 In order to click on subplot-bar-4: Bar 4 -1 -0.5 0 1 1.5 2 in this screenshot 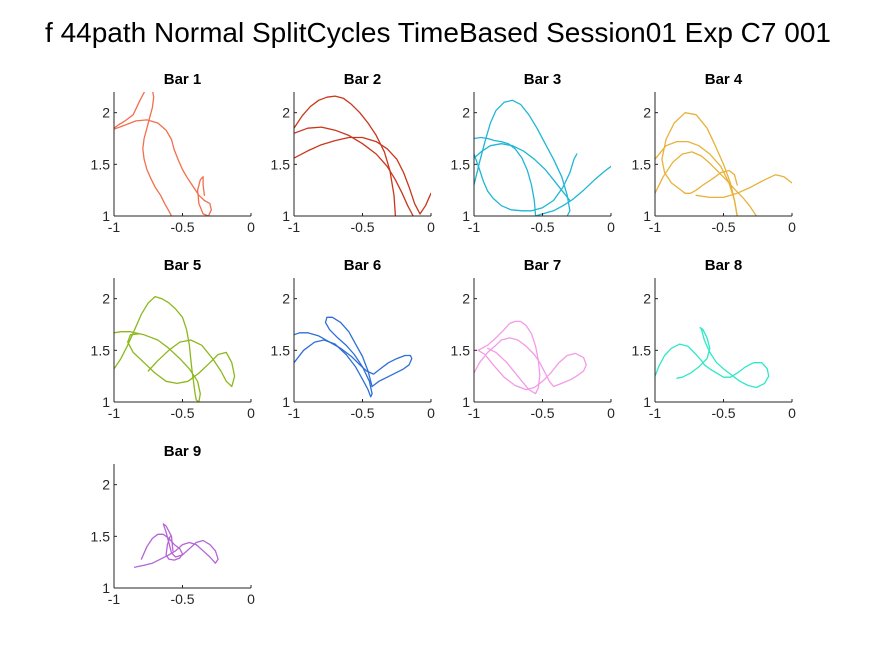, I will do `click(714, 153)`.